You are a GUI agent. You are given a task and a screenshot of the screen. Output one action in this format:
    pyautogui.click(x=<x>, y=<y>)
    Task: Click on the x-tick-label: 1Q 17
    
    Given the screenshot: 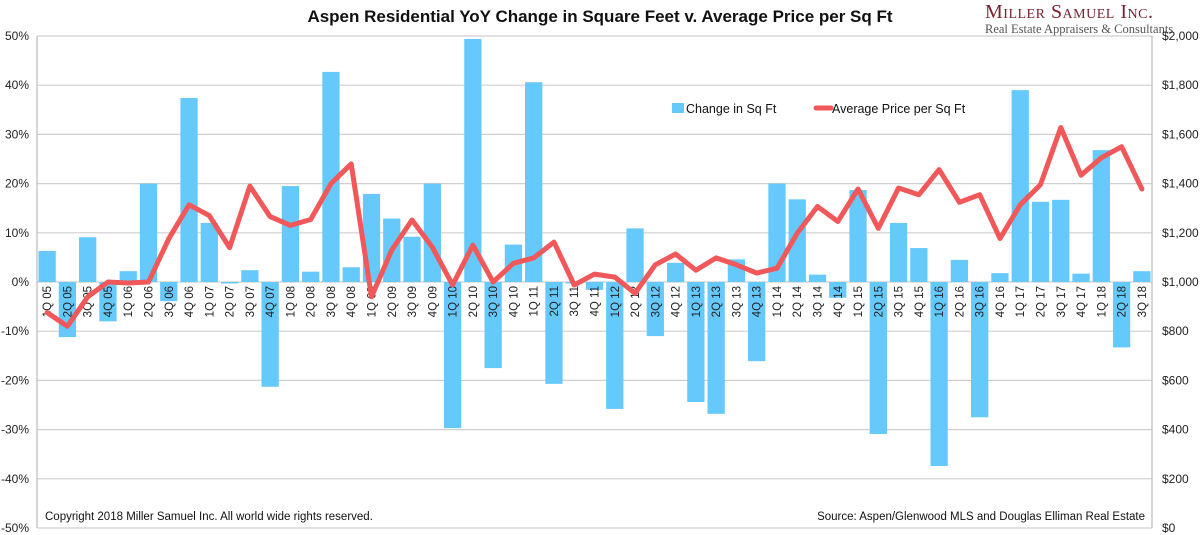 What is the action you would take?
    pyautogui.click(x=1021, y=301)
    